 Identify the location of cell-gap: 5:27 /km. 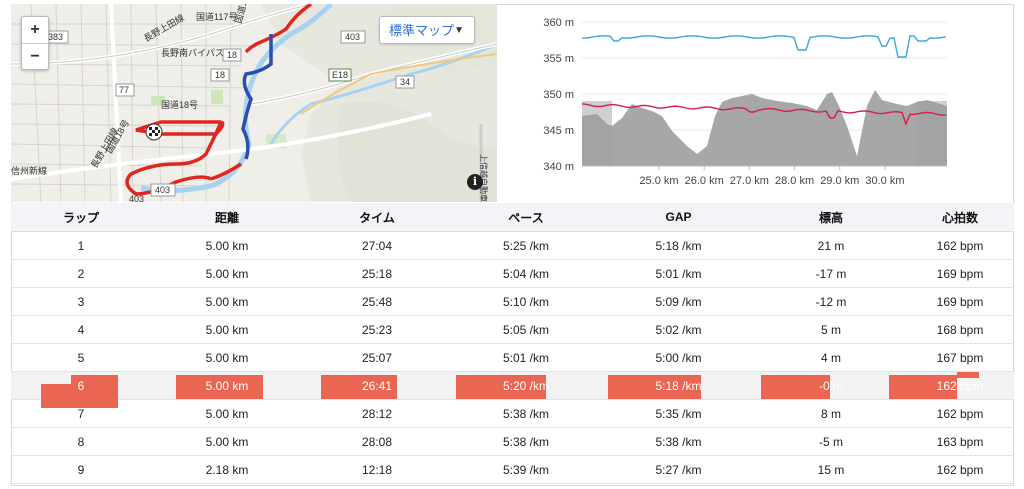
(678, 469).